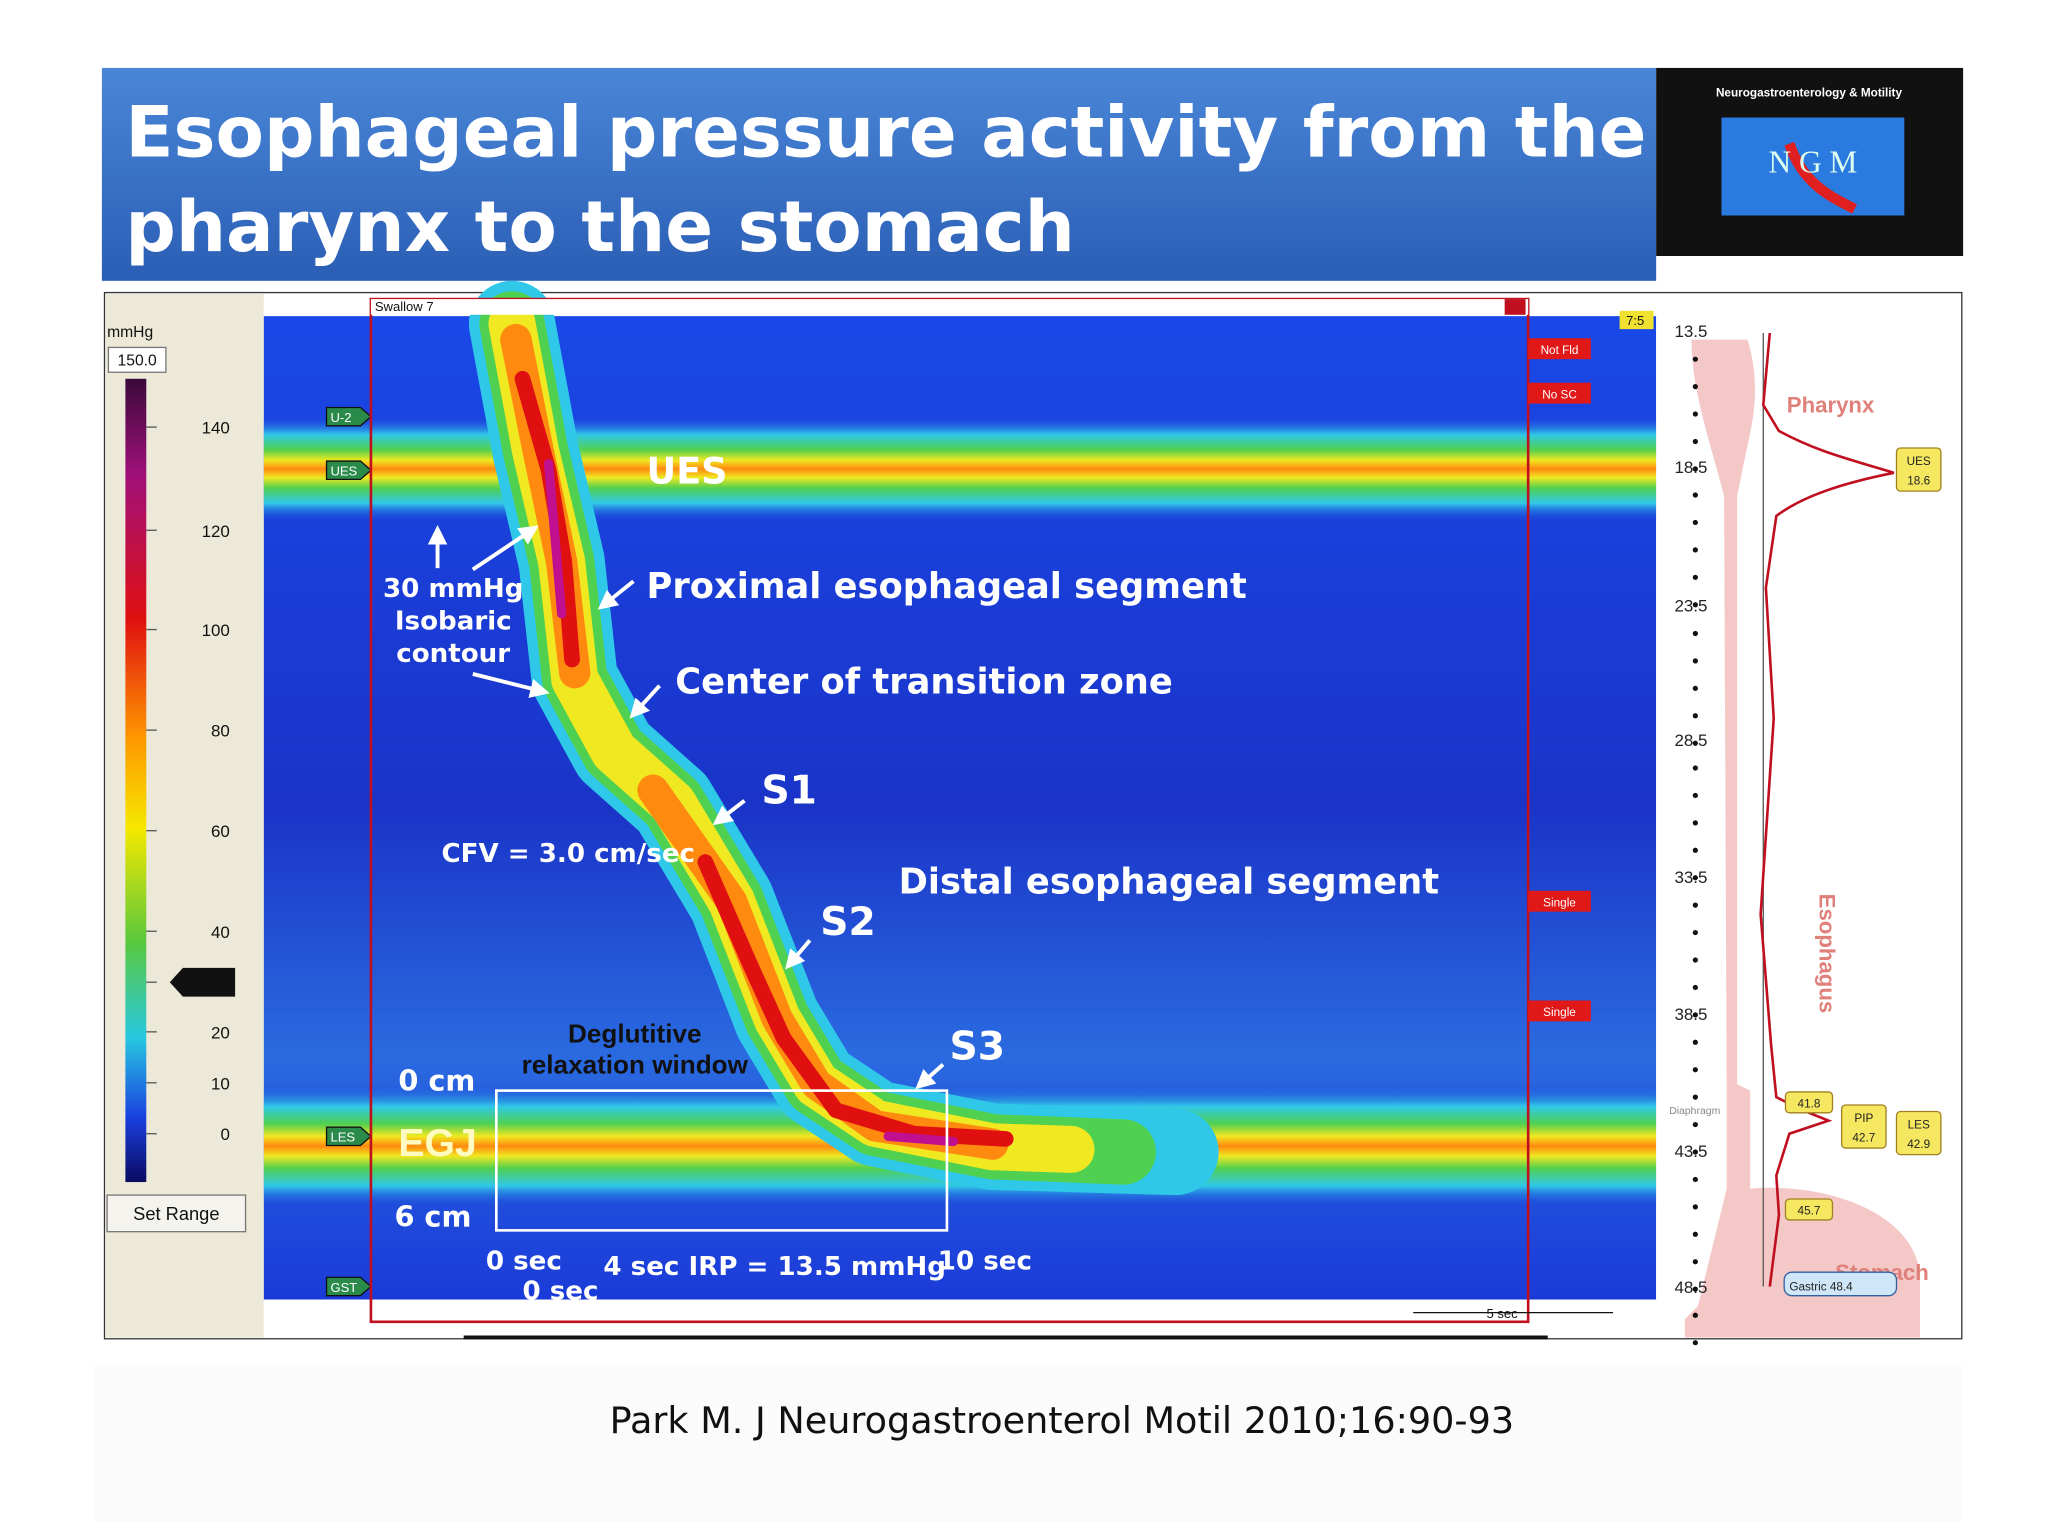  I want to click on annotation: 0 cm, so click(436, 1081).